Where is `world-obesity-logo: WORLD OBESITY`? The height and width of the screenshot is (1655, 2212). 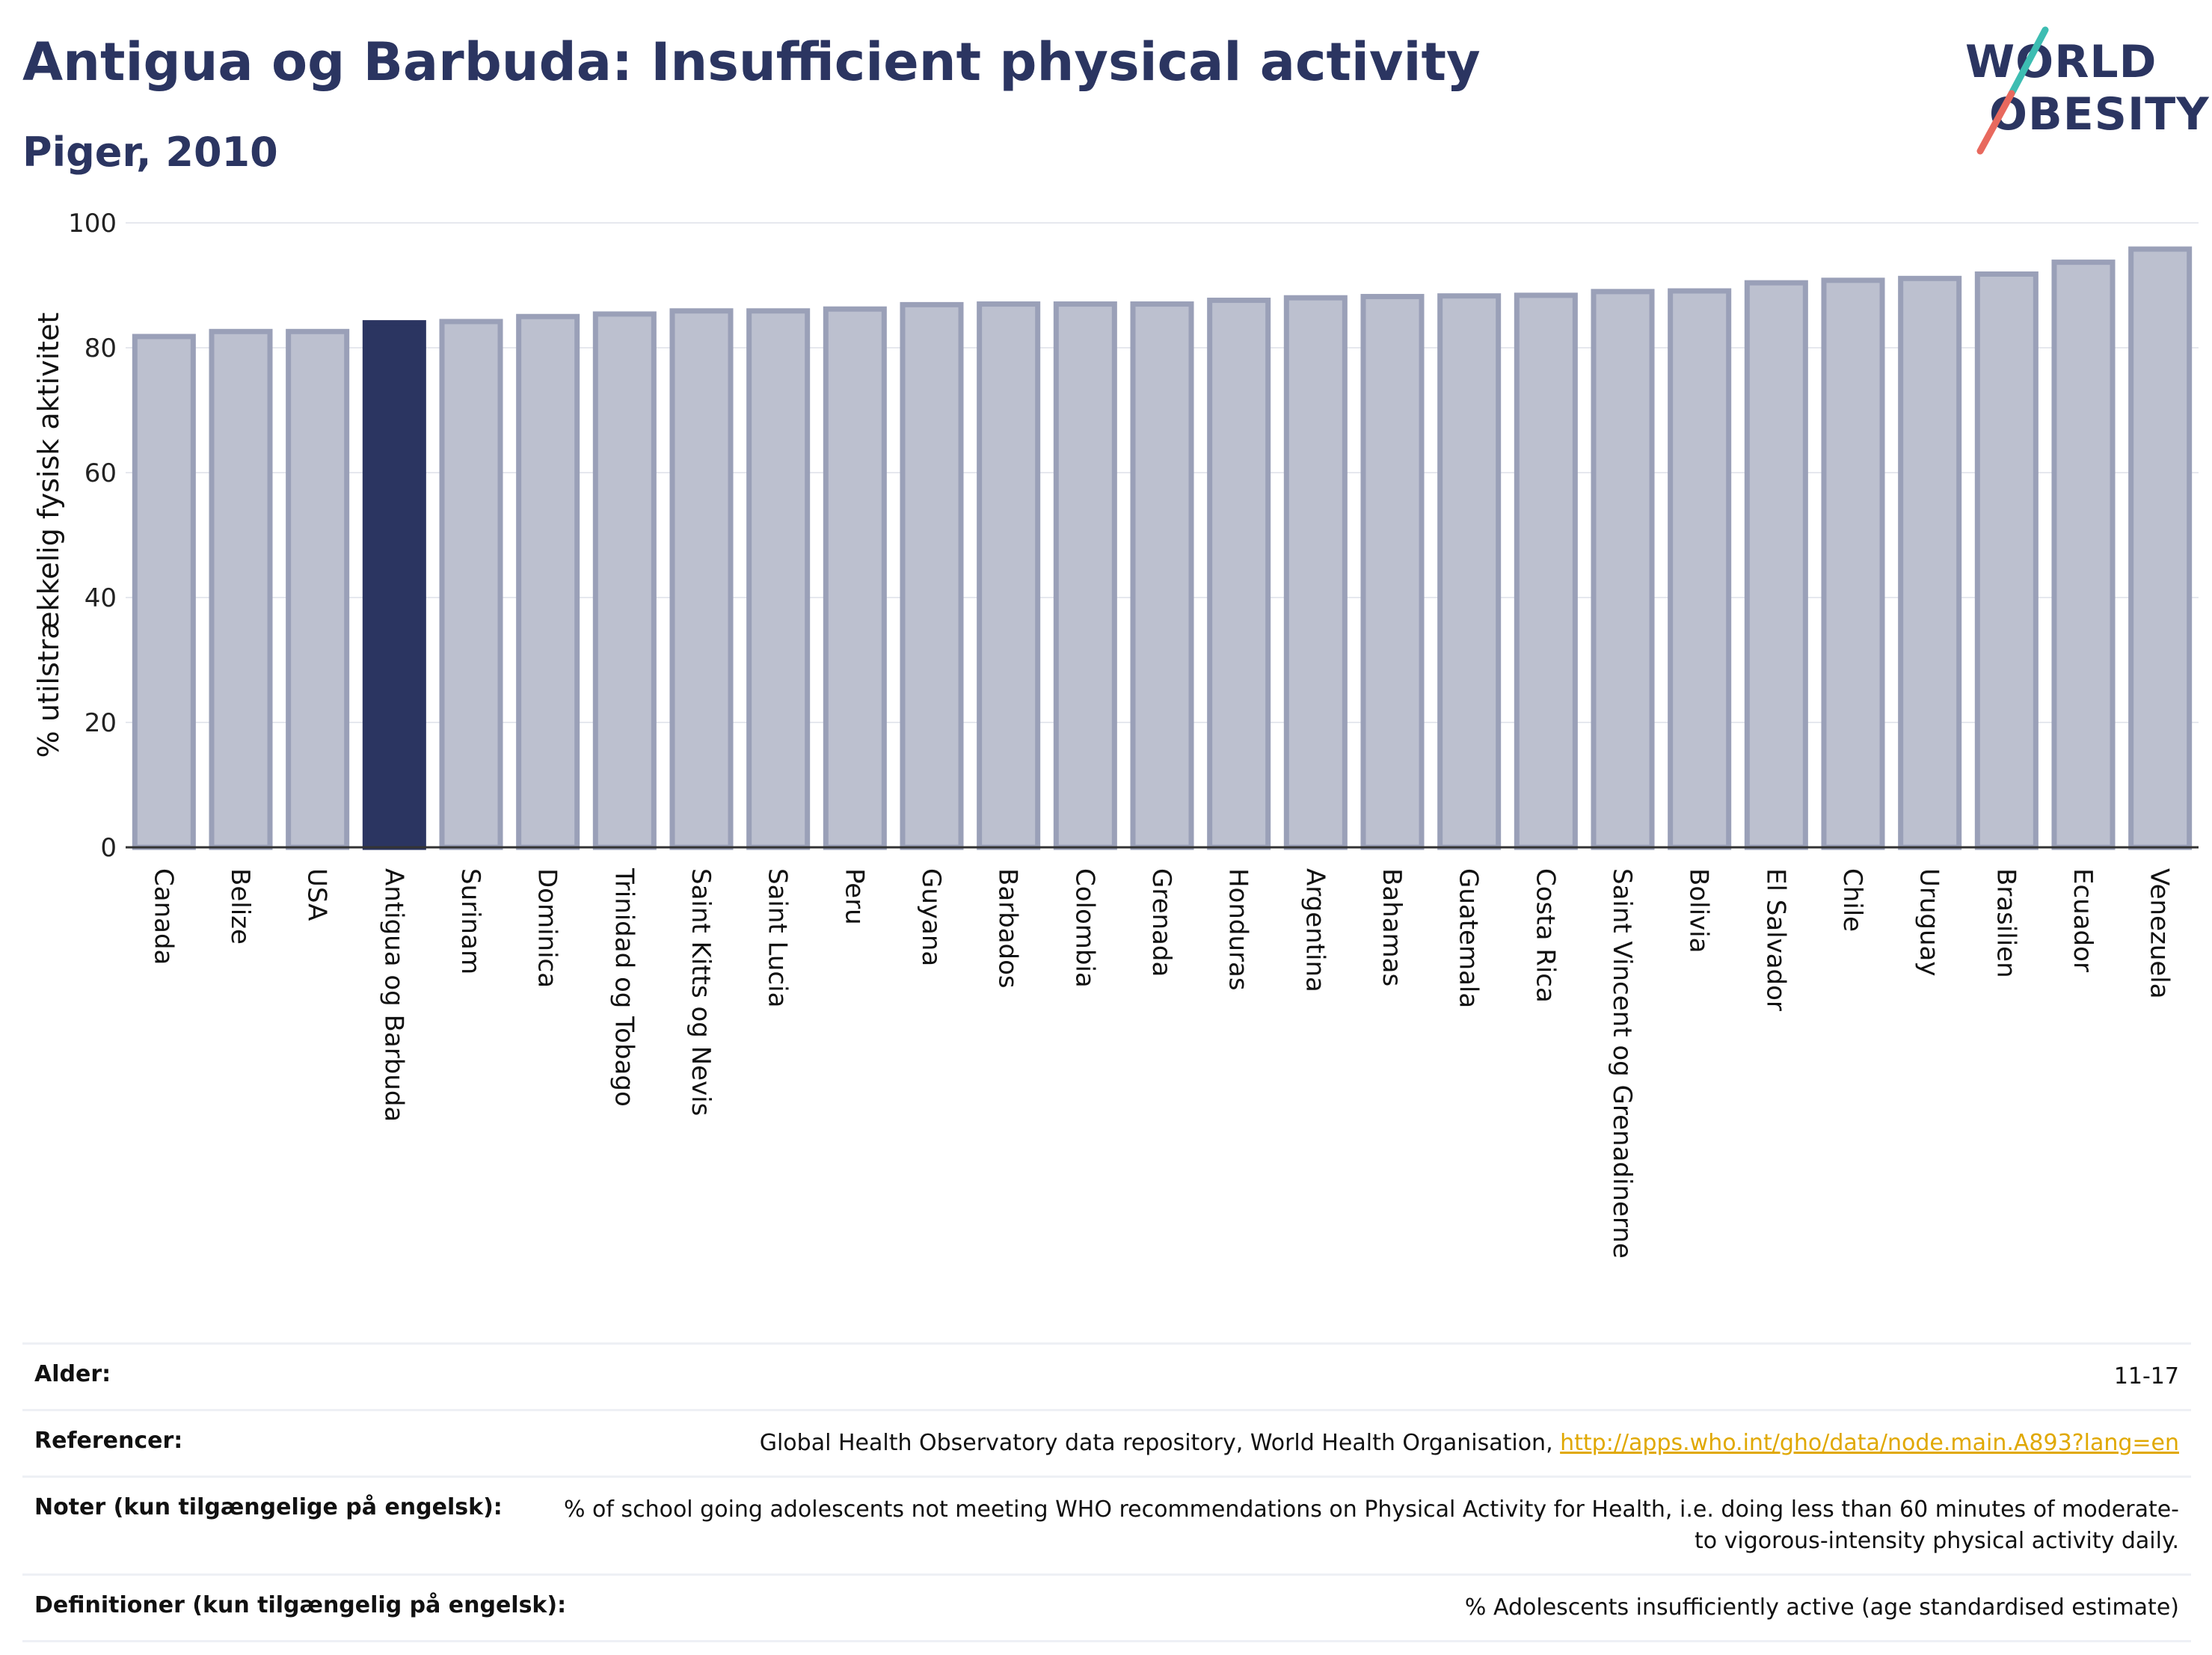 world-obesity-logo: WORLD OBESITY is located at coordinates (2080, 93).